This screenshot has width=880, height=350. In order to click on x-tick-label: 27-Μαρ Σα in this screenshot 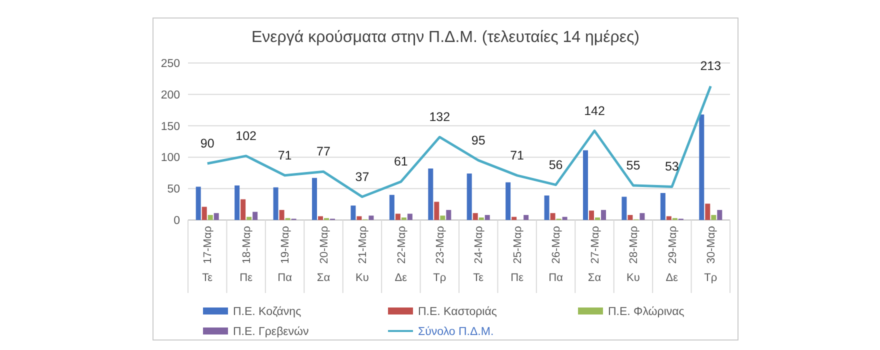, I will do `click(595, 255)`.